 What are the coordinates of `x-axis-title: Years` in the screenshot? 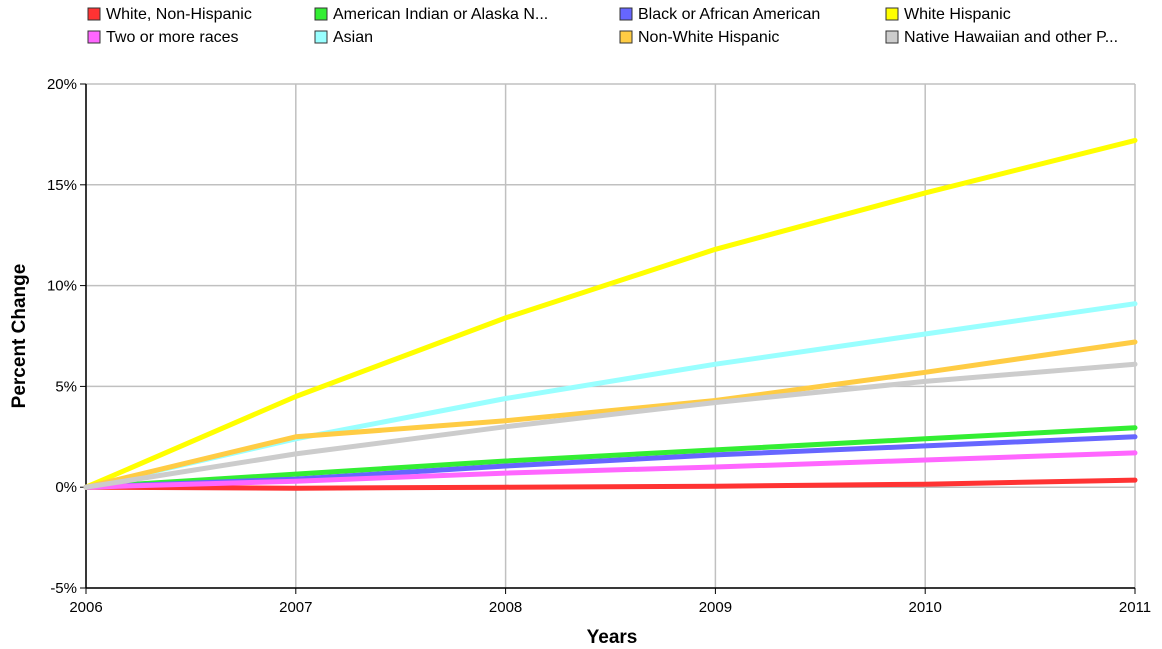 It's located at (612, 637).